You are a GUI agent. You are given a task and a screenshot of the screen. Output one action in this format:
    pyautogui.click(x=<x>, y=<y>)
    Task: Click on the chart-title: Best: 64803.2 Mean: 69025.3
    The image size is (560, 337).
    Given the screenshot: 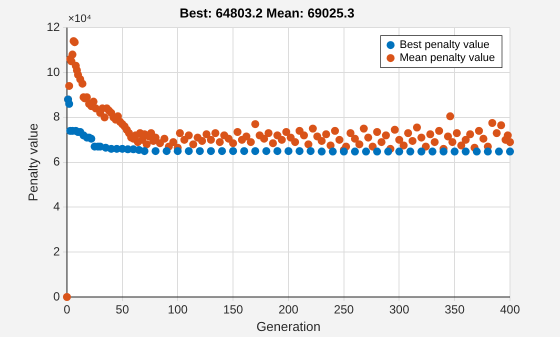 What is the action you would take?
    pyautogui.click(x=267, y=12)
    